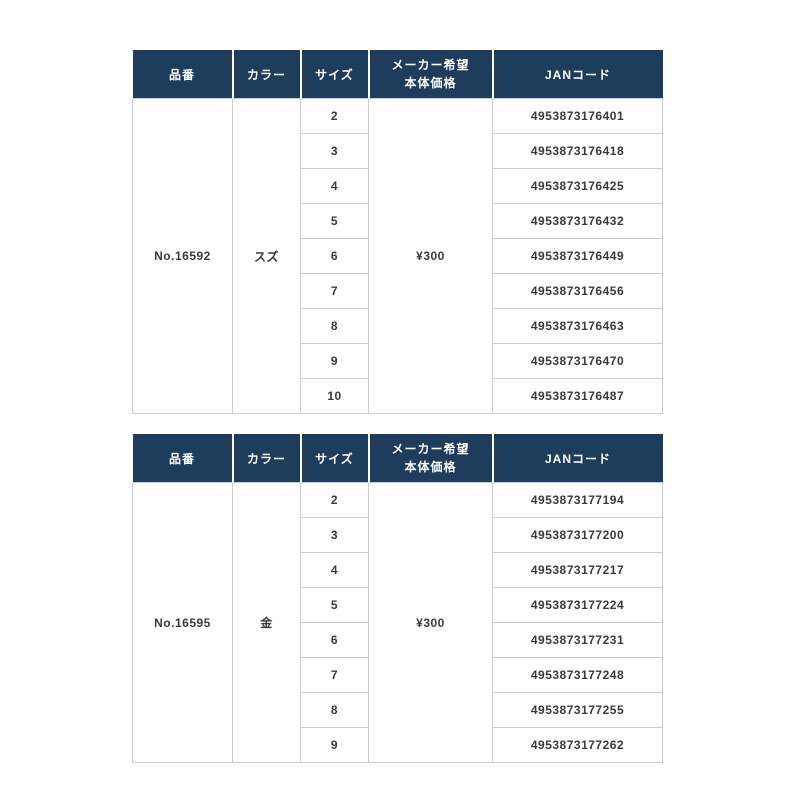 This screenshot has height=800, width=800. What do you see at coordinates (577, 256) in the screenshot?
I see `jan-code-cell: 4953873176449` at bounding box center [577, 256].